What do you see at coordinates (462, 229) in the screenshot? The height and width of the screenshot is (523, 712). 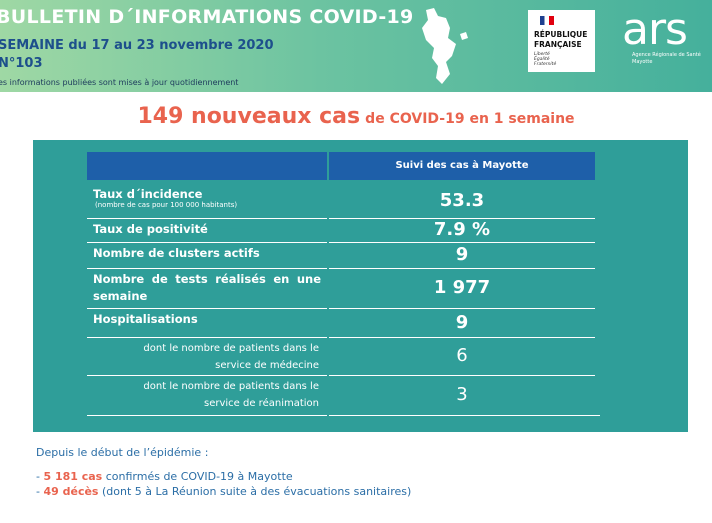 I see `row-value: 7.9 %` at bounding box center [462, 229].